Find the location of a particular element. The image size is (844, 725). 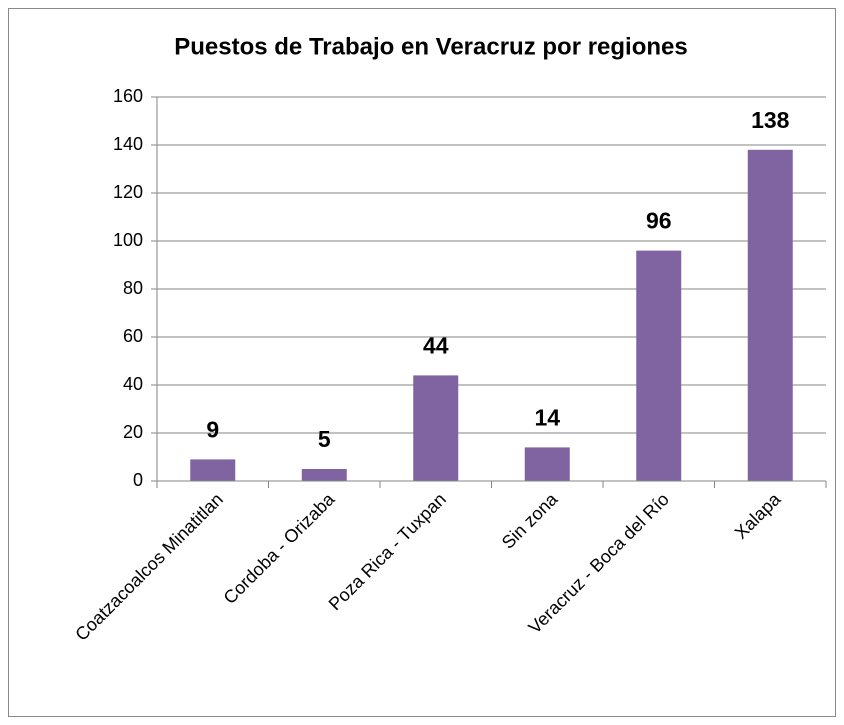

data-label: 96 is located at coordinates (659, 221).